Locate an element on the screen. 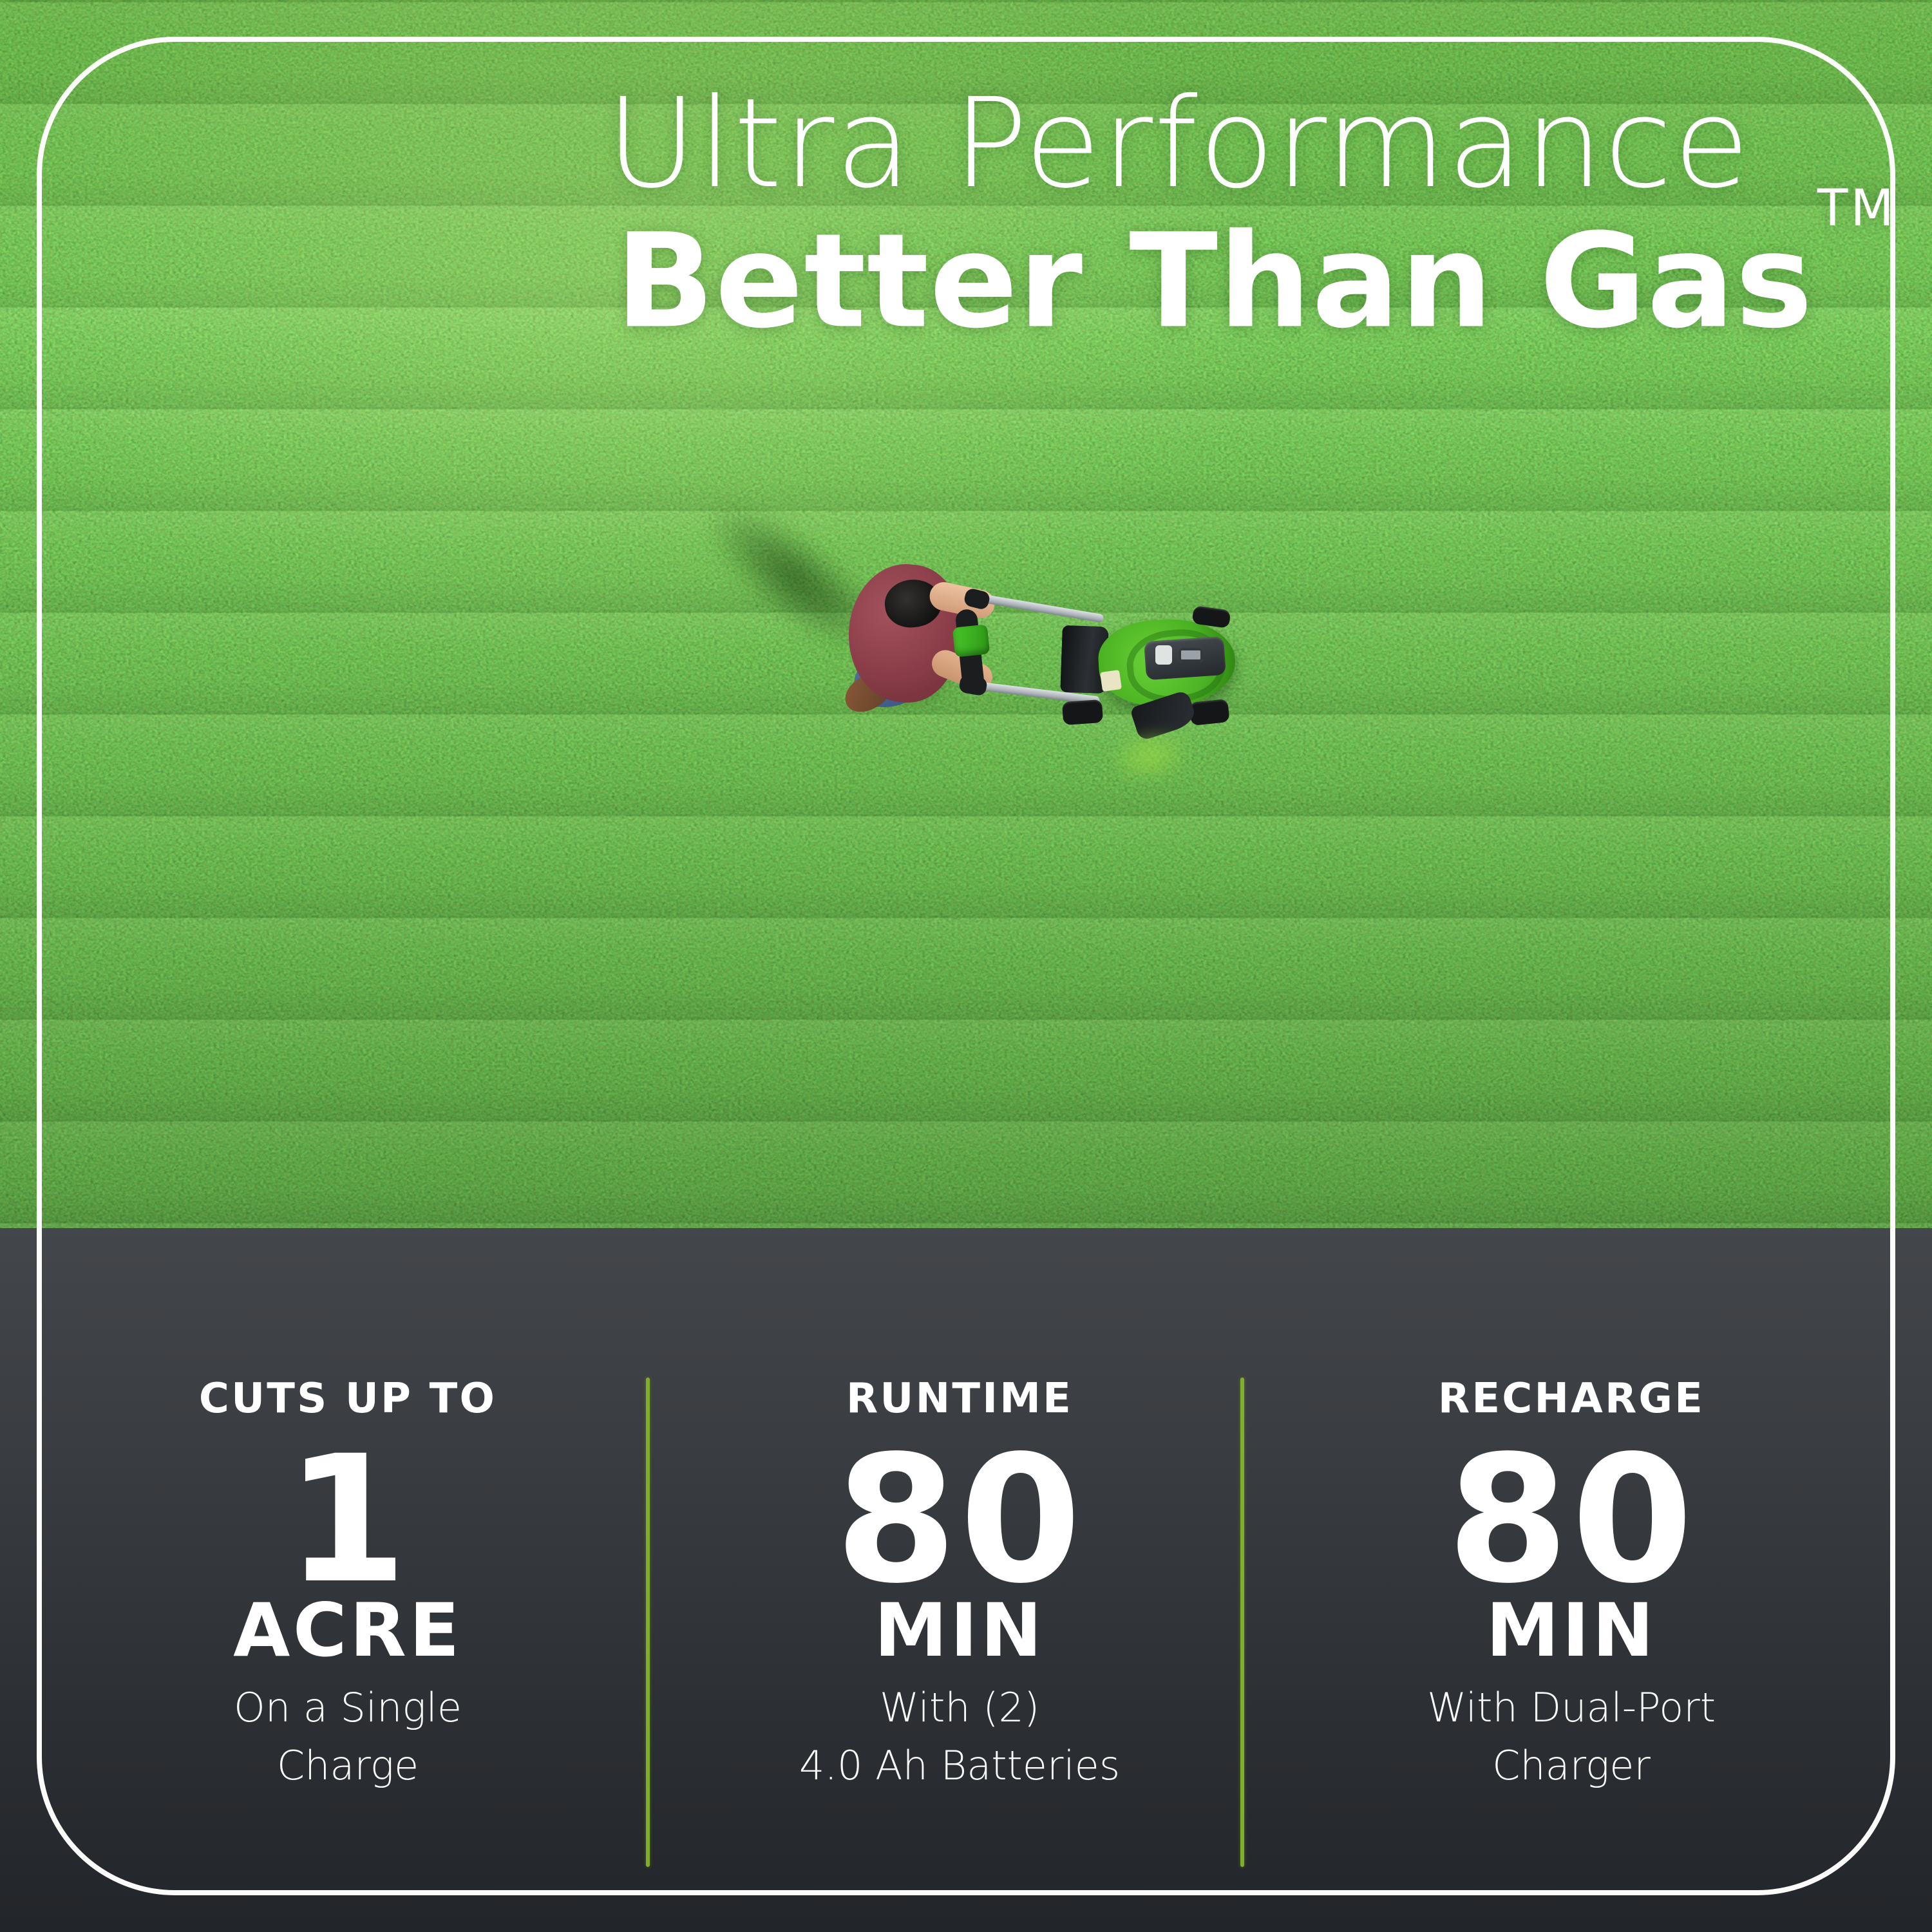 The width and height of the screenshot is (1932, 1932). stat-description-line2: Charge is located at coordinates (348, 1766).